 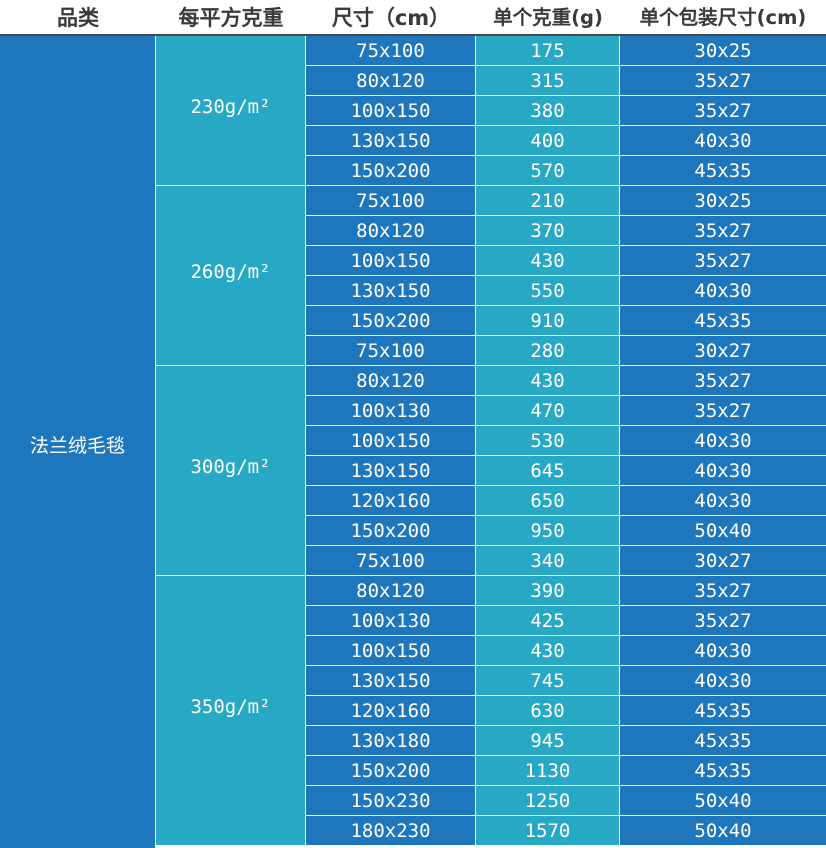 I want to click on category-label: 法兰绒毛毯, so click(x=77, y=446).